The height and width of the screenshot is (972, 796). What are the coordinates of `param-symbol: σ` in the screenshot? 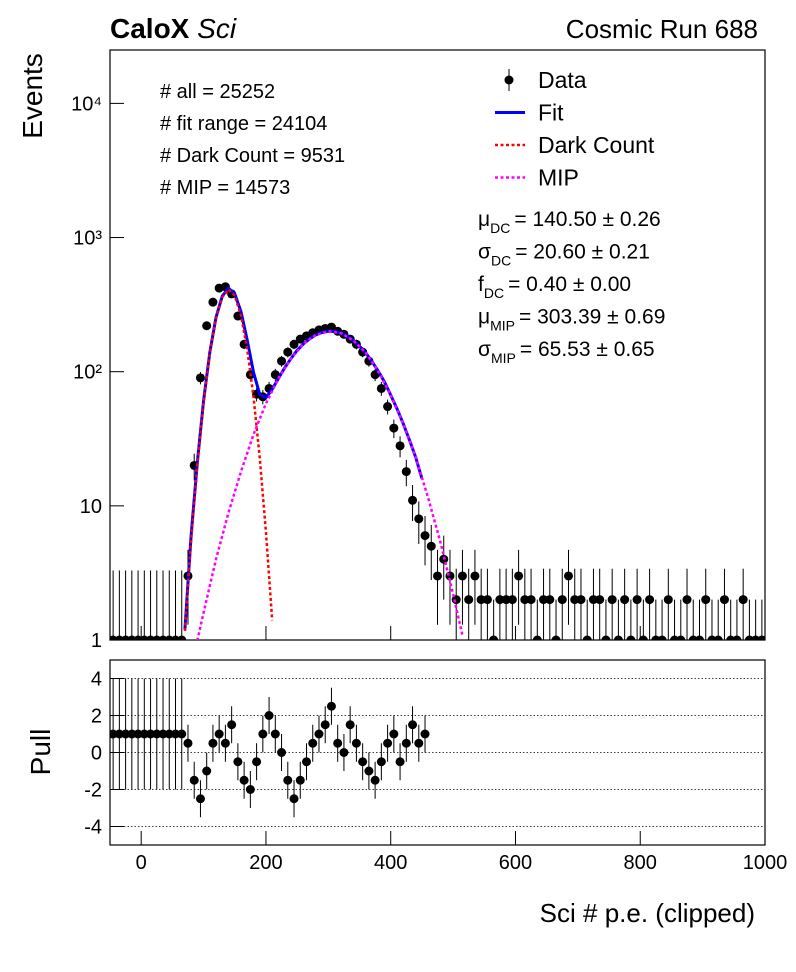 It's located at (484, 349).